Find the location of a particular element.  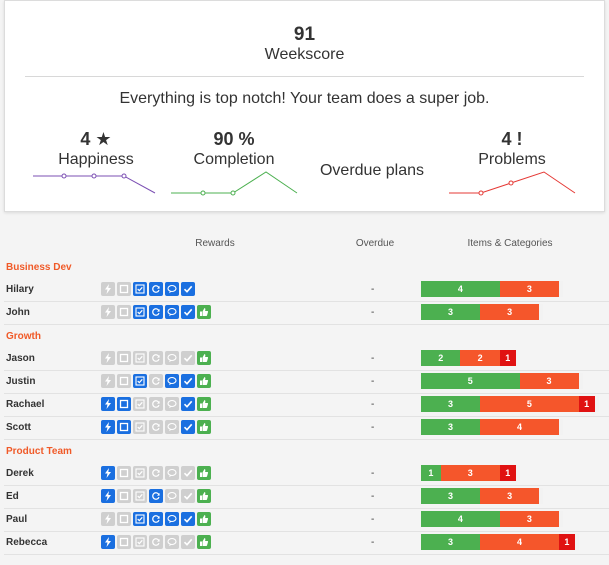

member-name: Scott is located at coordinates (18, 427).